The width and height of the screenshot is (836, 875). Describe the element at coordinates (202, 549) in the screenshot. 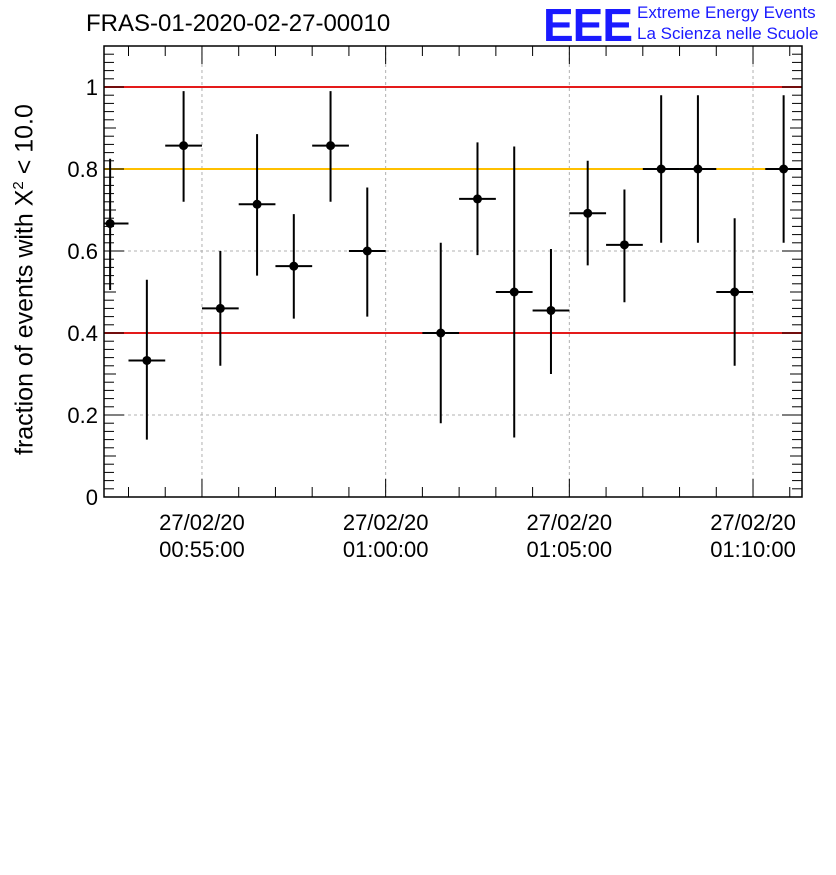

I see `x-tick-label-time: 00:55:00` at that location.